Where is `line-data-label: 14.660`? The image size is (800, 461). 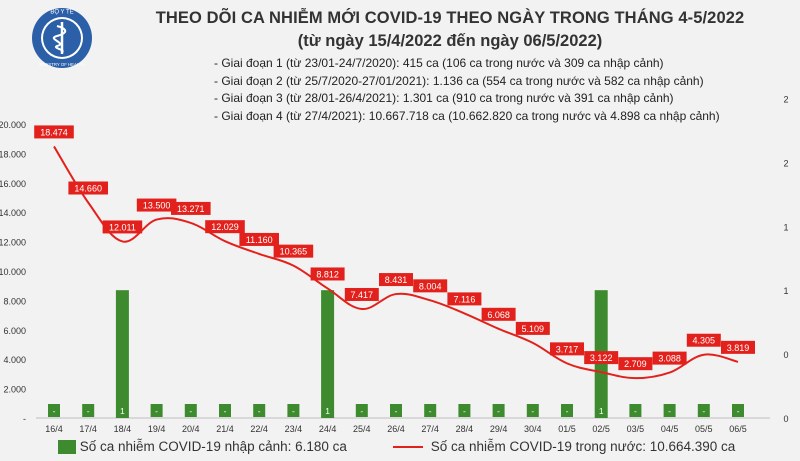
line-data-label: 14.660 is located at coordinates (88, 188).